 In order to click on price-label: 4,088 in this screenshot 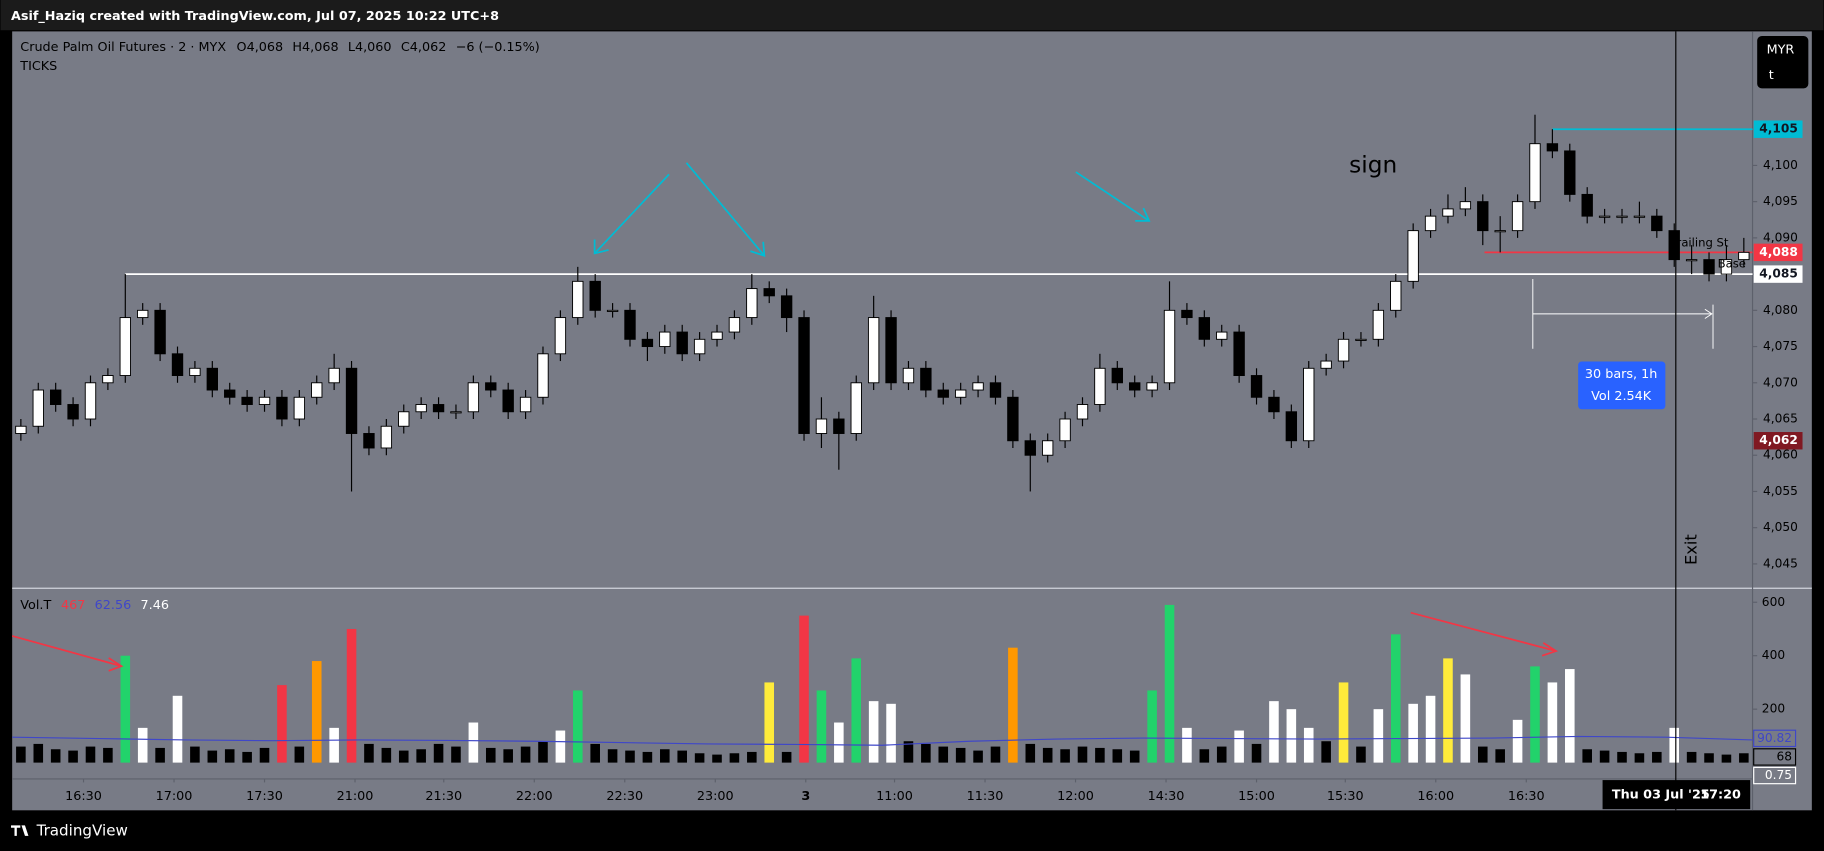, I will do `click(1778, 252)`.